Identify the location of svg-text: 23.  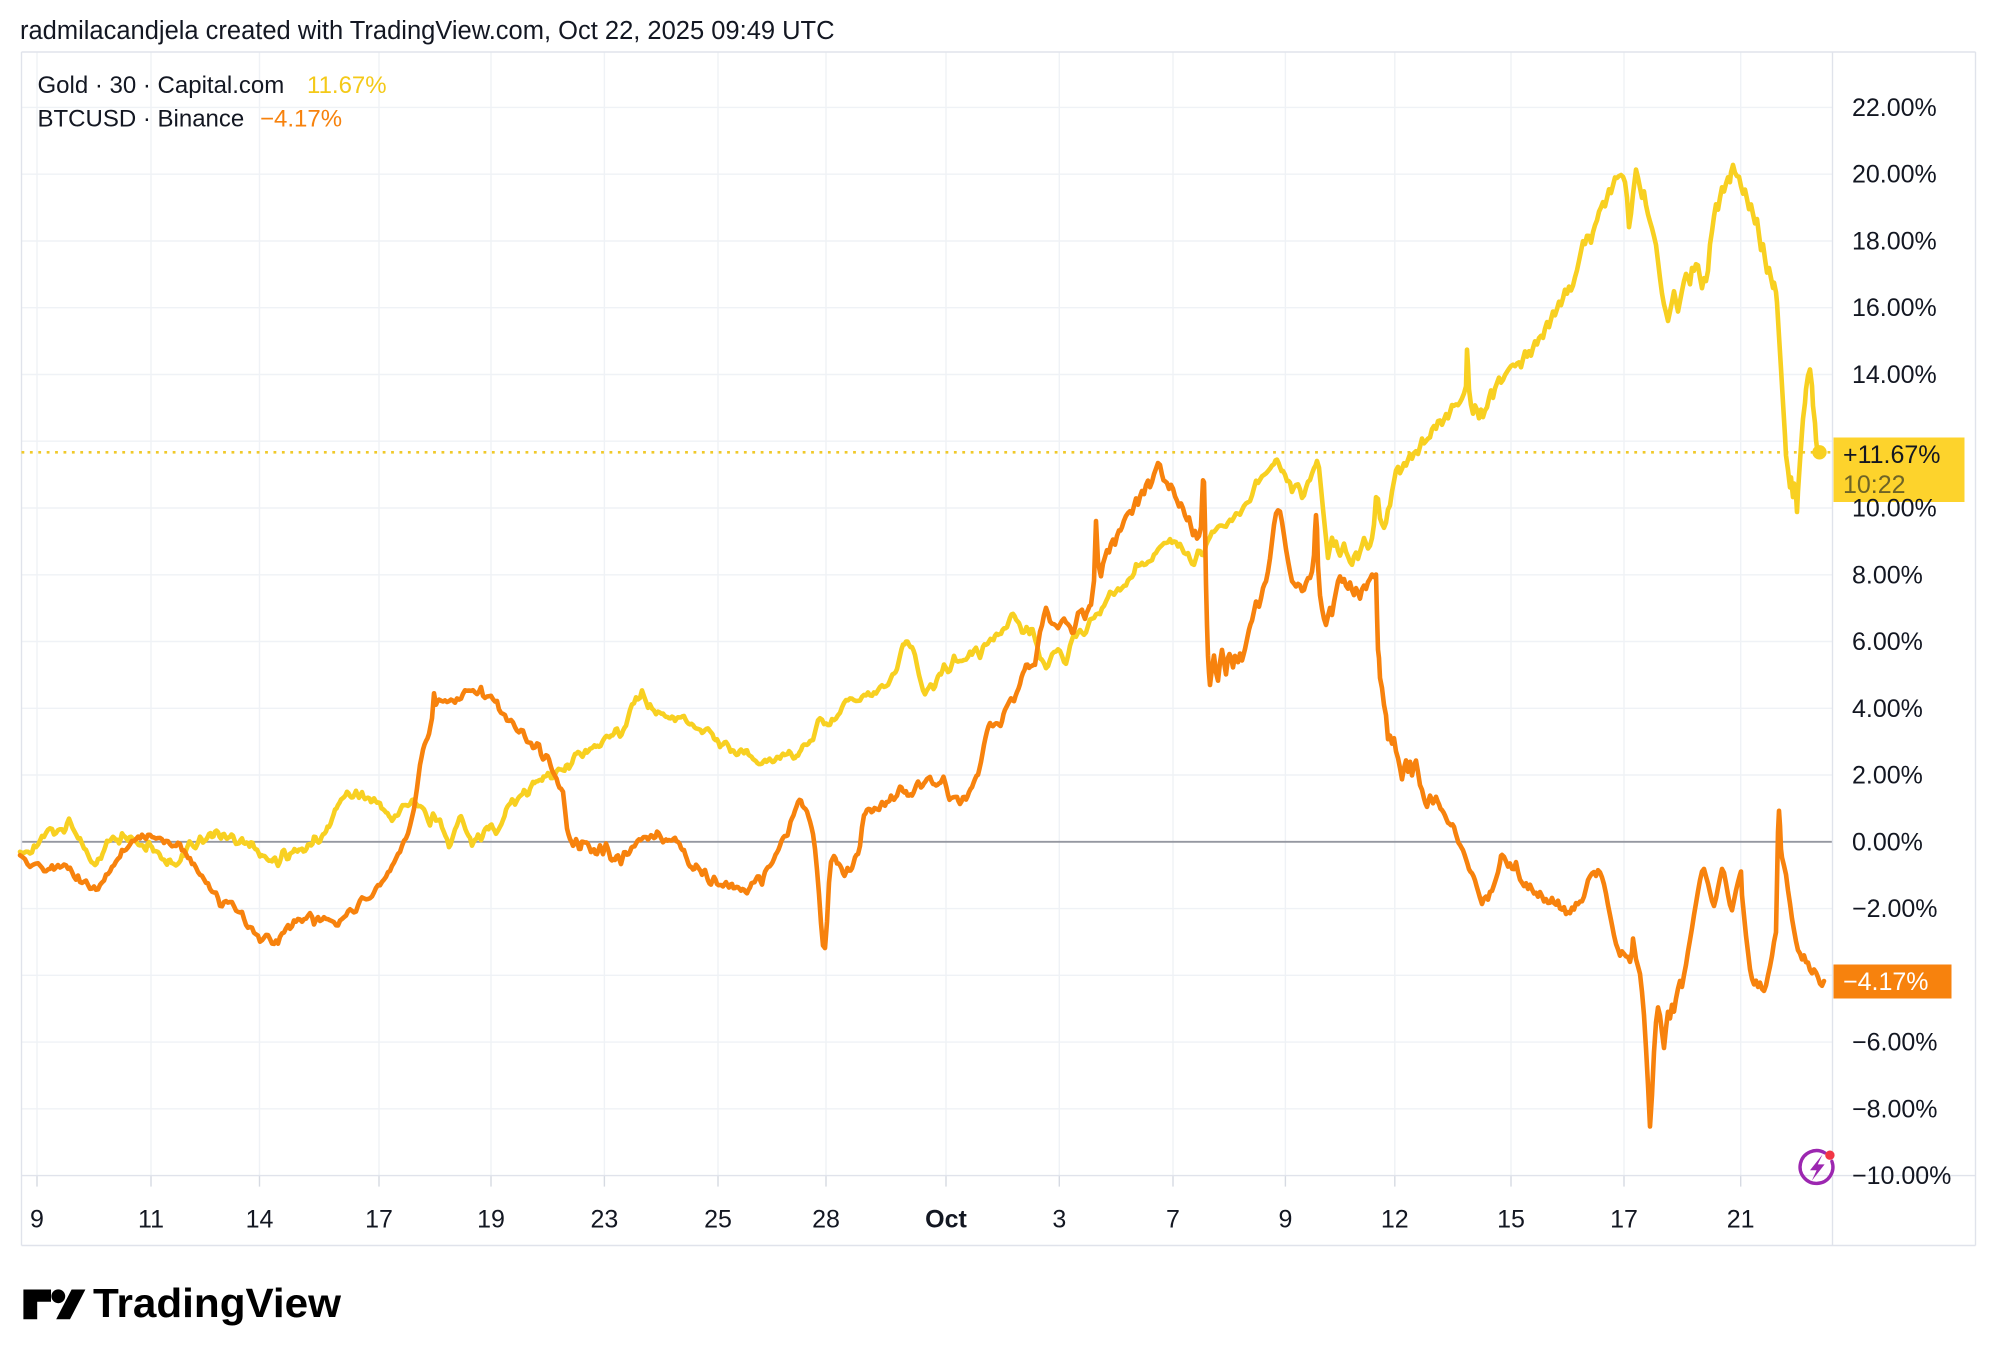
(604, 1220).